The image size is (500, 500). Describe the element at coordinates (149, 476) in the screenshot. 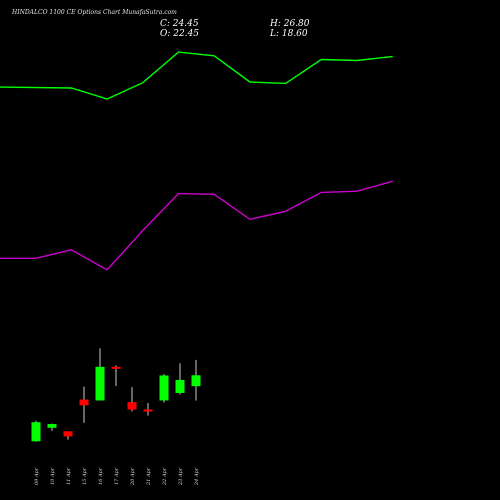

I see `x-tick-label: 21 Apr` at that location.